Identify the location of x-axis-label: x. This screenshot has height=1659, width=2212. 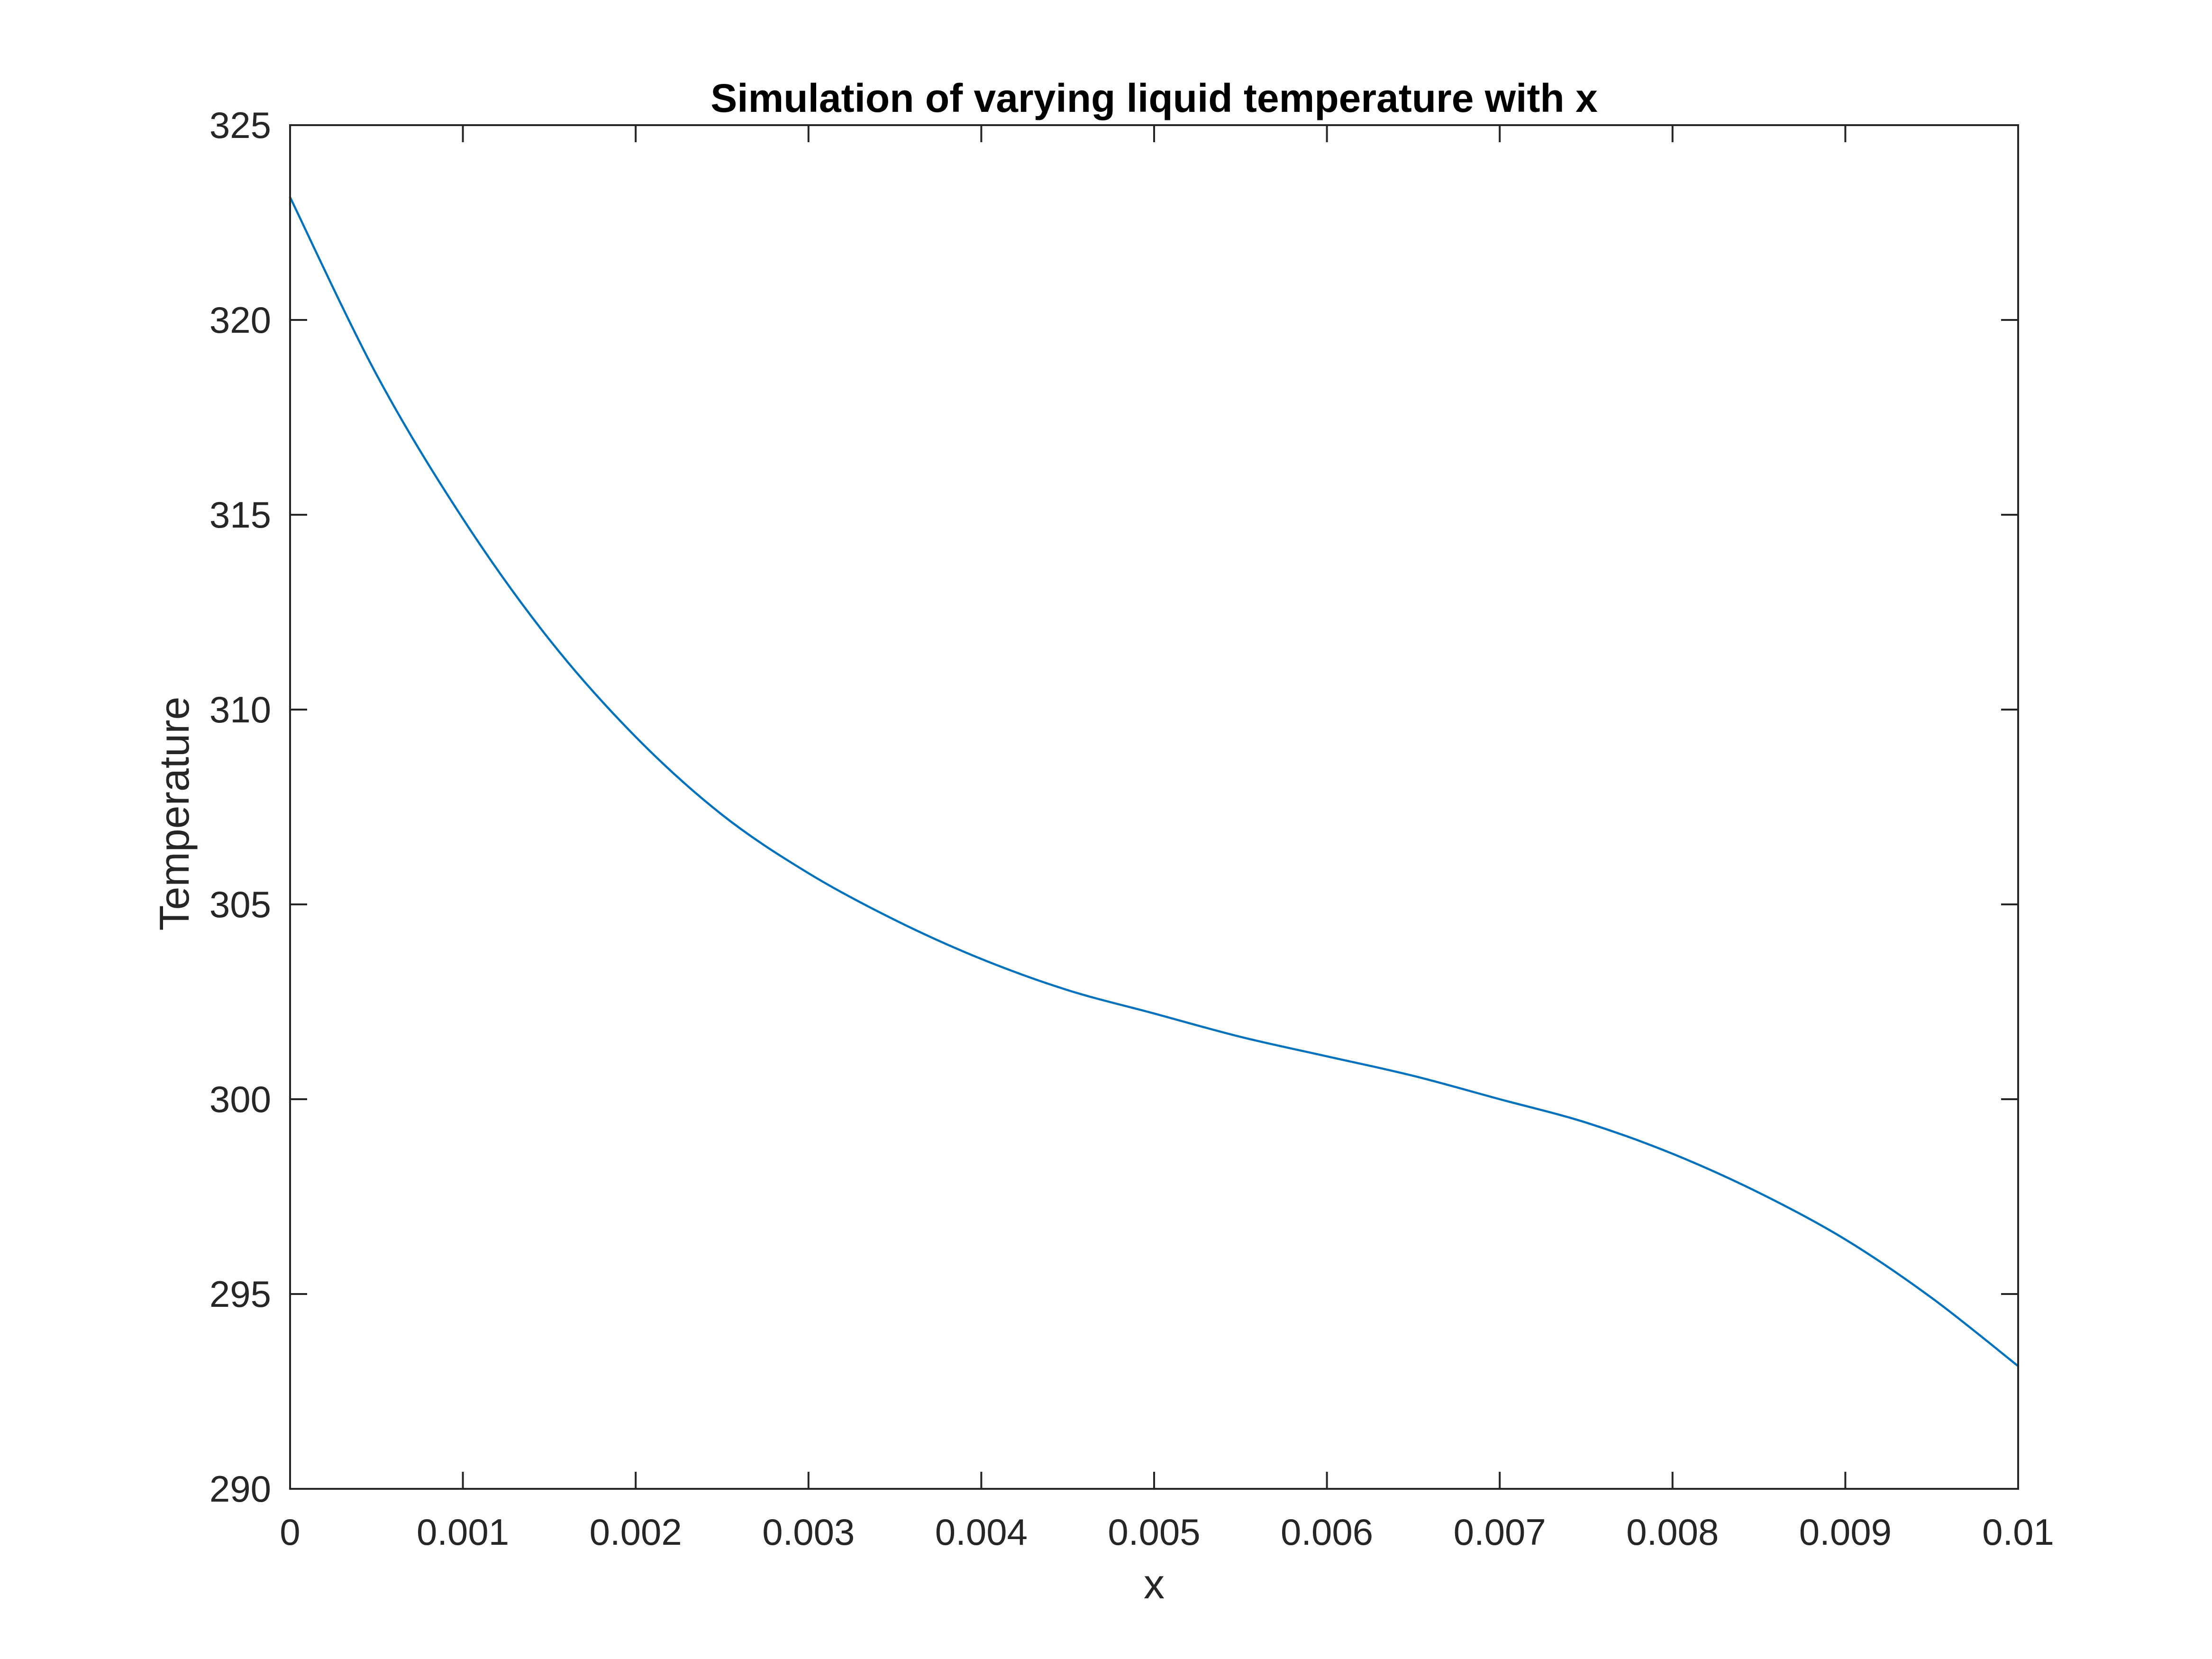
(1154, 1583).